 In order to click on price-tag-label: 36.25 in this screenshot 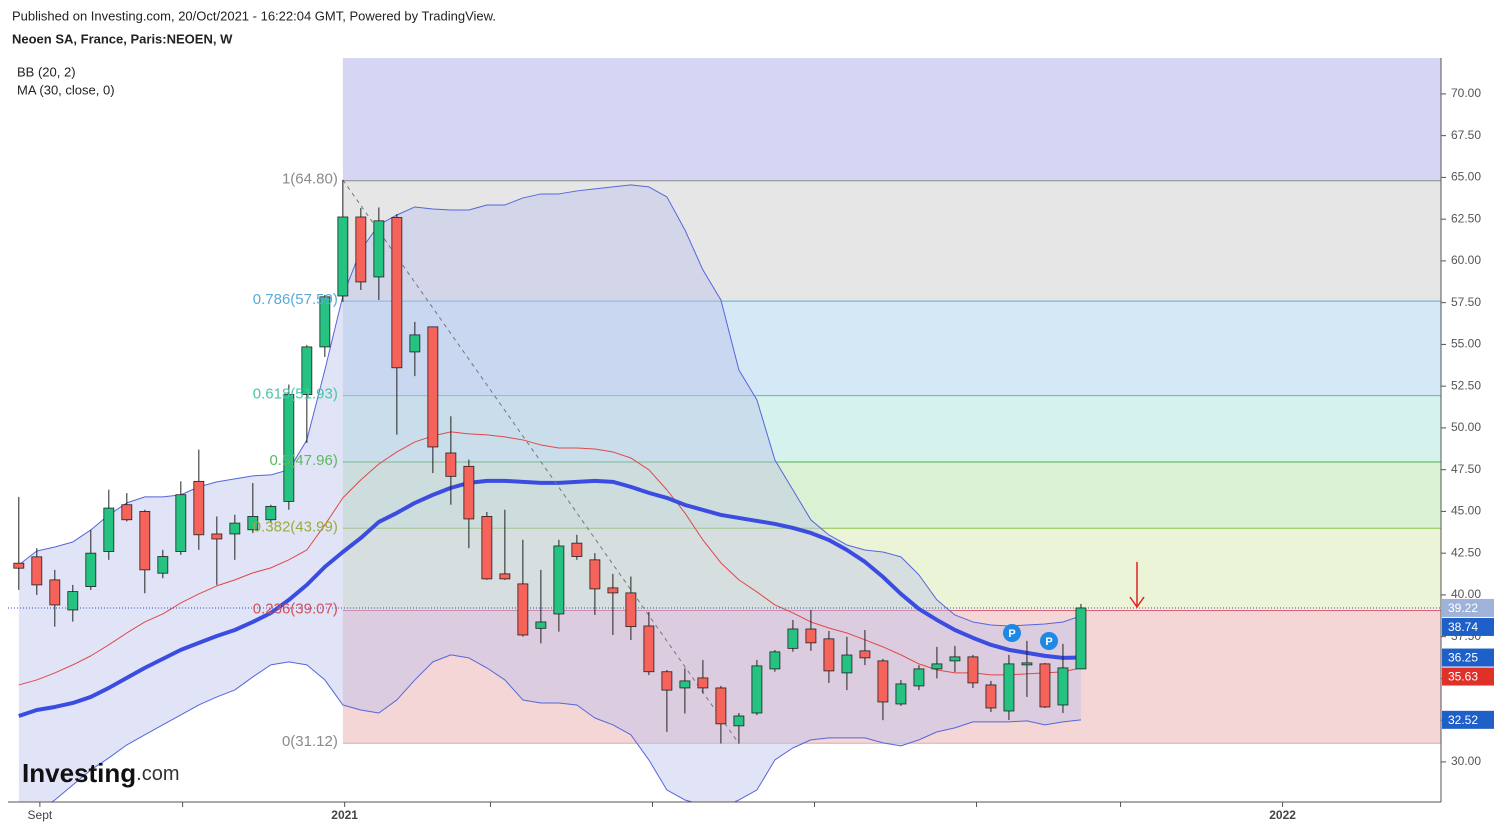, I will do `click(1463, 658)`.